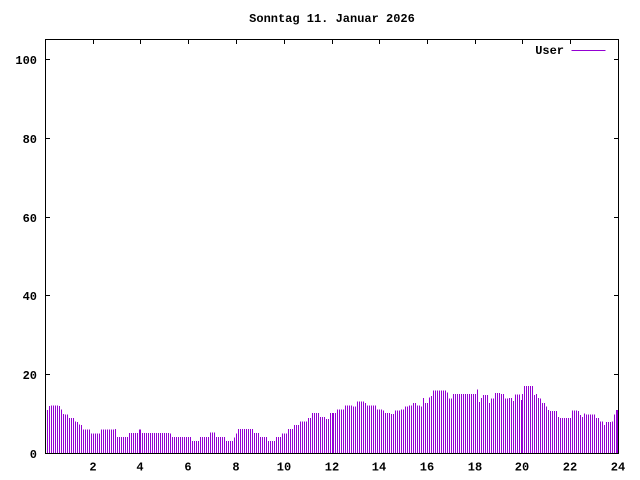 The height and width of the screenshot is (480, 640). I want to click on svg-text: 4, so click(139, 468).